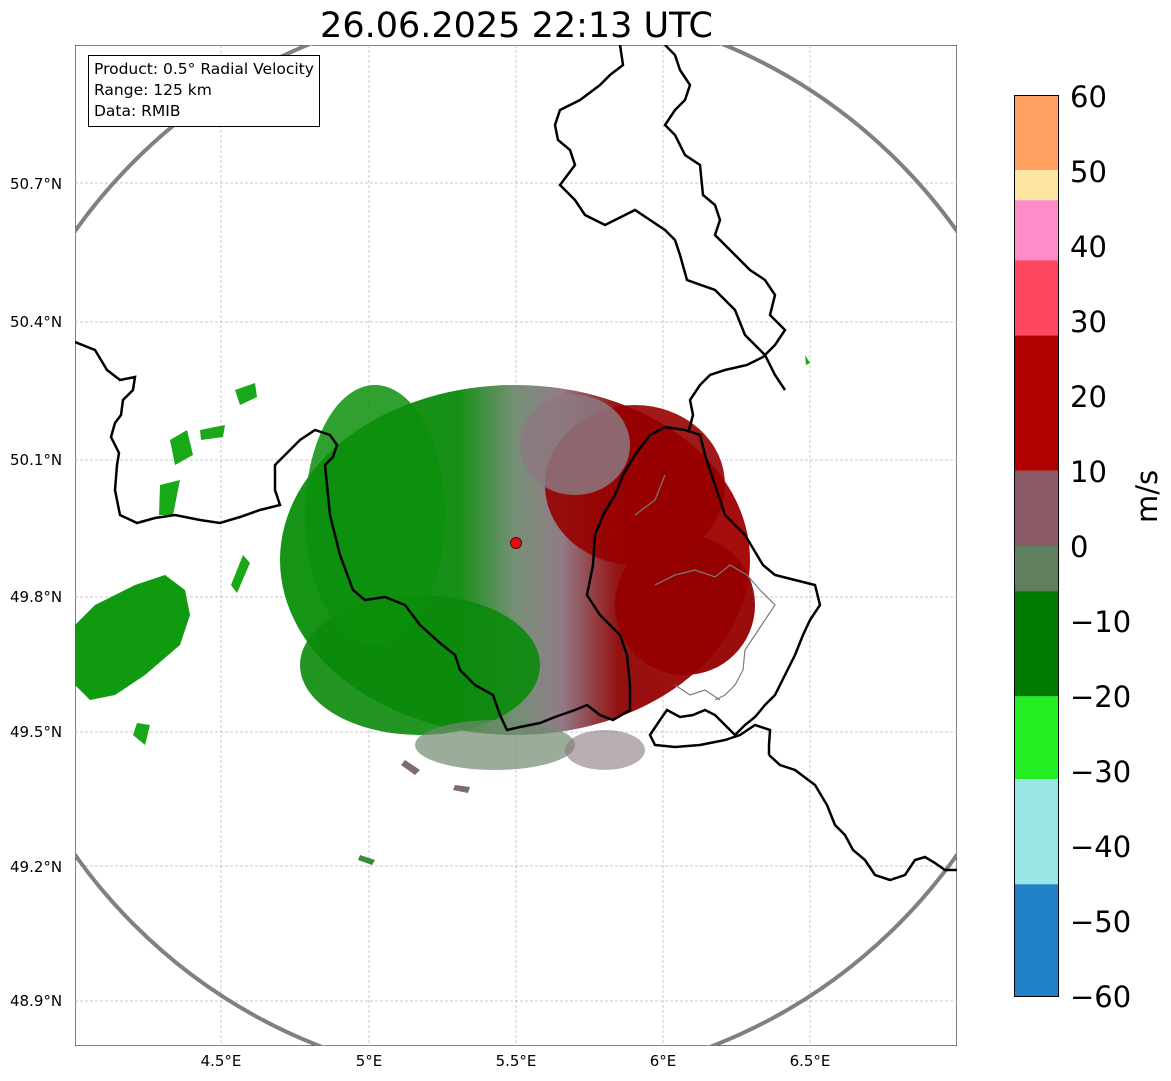  I want to click on chart-title: 26.06.2025 22:13 UTC, so click(516, 26).